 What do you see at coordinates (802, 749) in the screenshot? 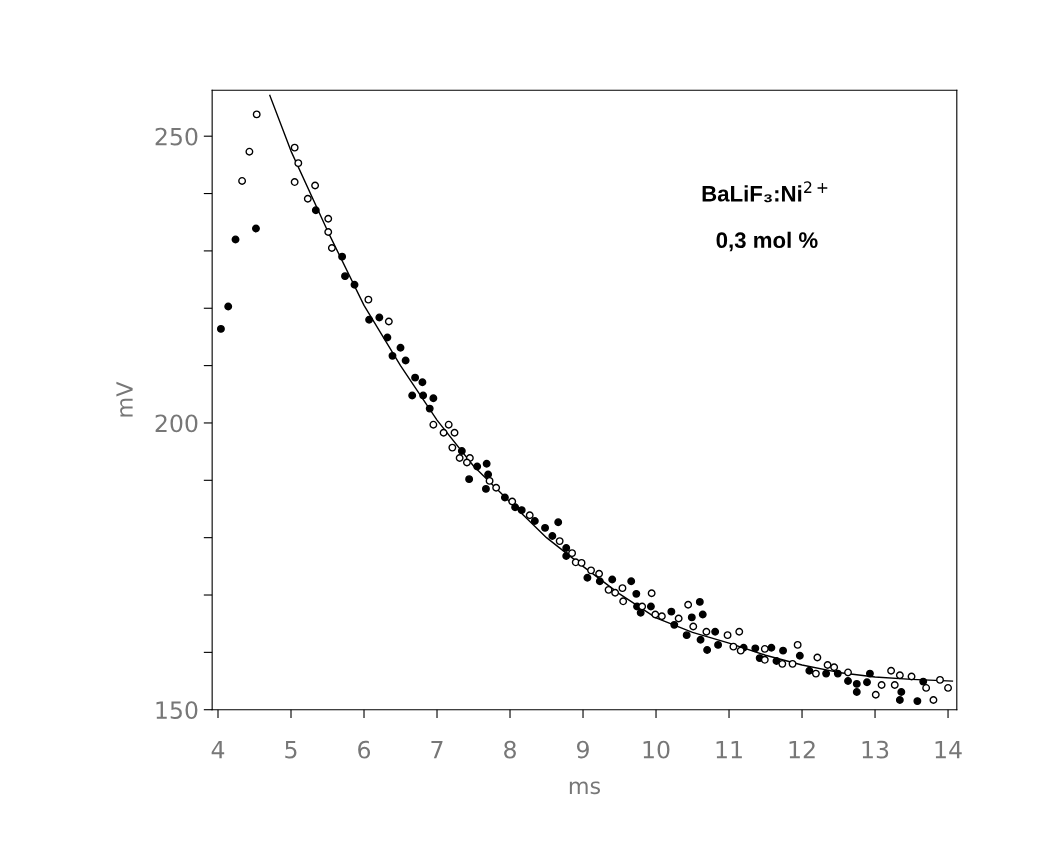
I see `x-tick-label: 12` at bounding box center [802, 749].